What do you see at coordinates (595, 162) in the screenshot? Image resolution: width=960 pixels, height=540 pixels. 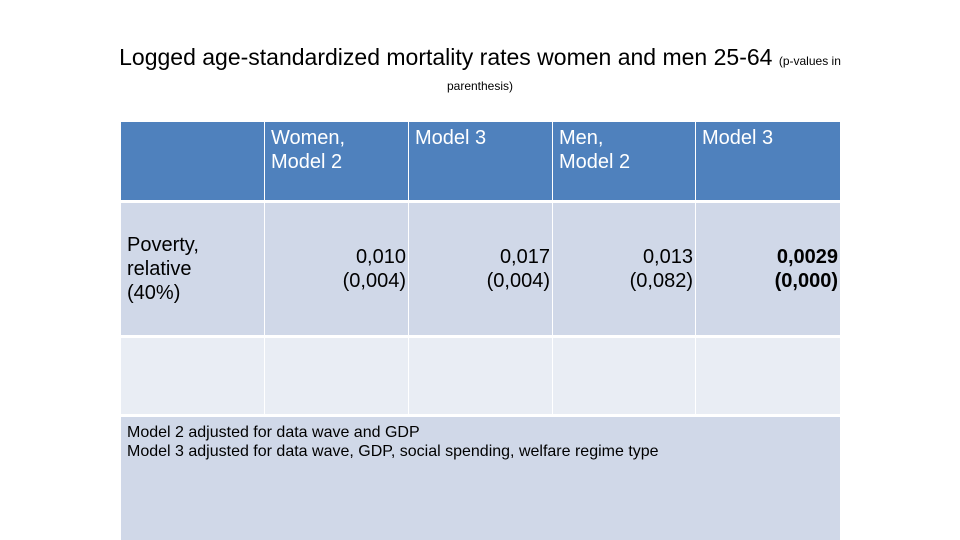 I see `header-men-model2-line2: Model 2` at bounding box center [595, 162].